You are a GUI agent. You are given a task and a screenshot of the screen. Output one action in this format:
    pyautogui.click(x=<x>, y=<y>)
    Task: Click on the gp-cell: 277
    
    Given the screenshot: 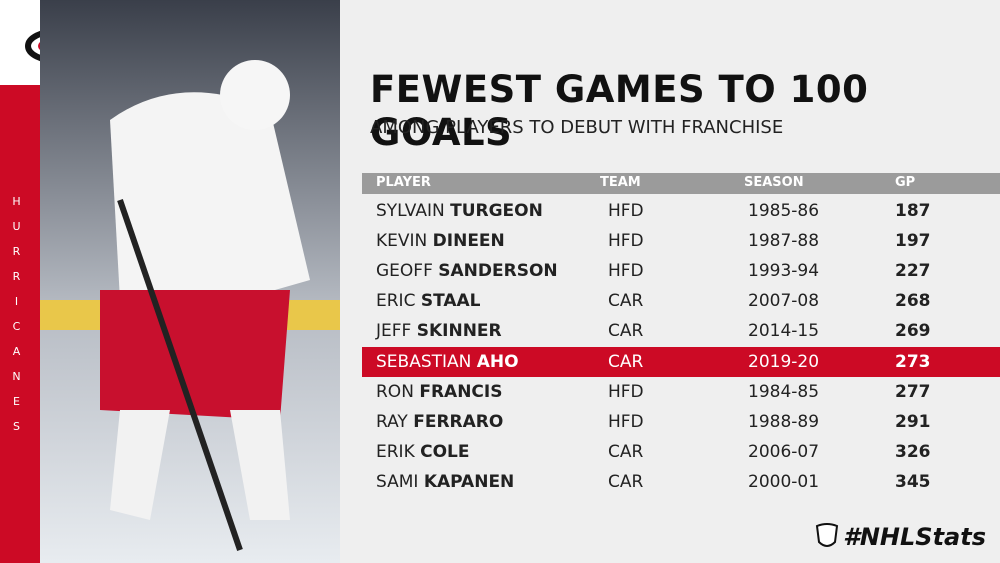 What is the action you would take?
    pyautogui.click(x=913, y=391)
    